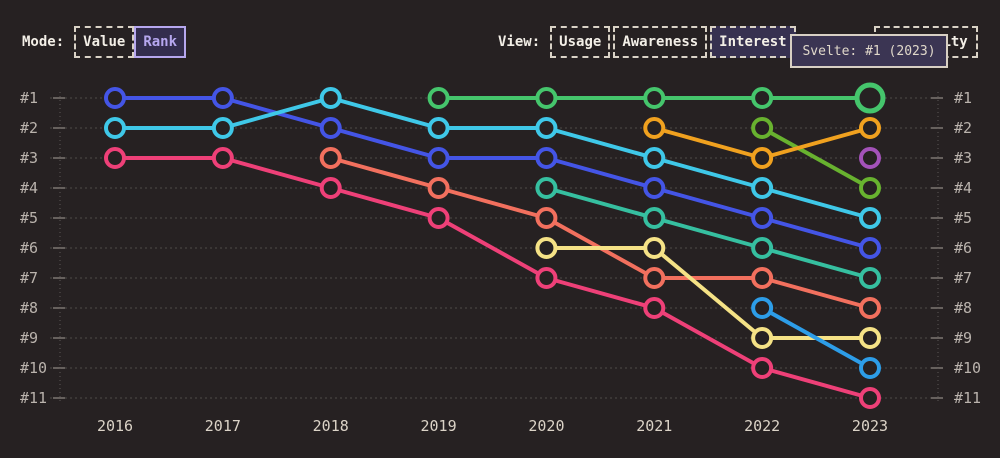  I want to click on point-series-cyan-2023, so click(869, 218).